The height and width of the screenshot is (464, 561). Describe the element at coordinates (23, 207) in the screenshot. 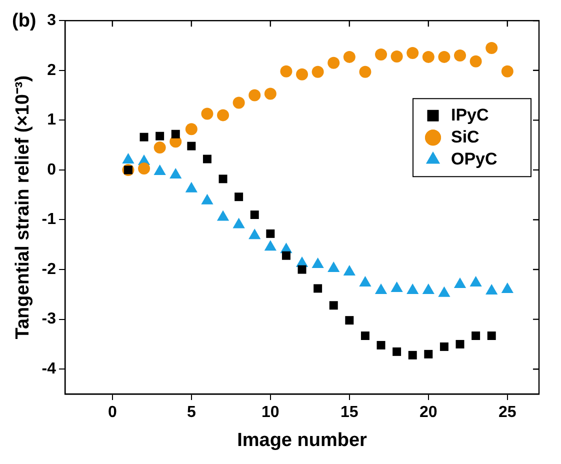

I see `y-axis-title: Tangential strain relief (×10⁻³)` at that location.